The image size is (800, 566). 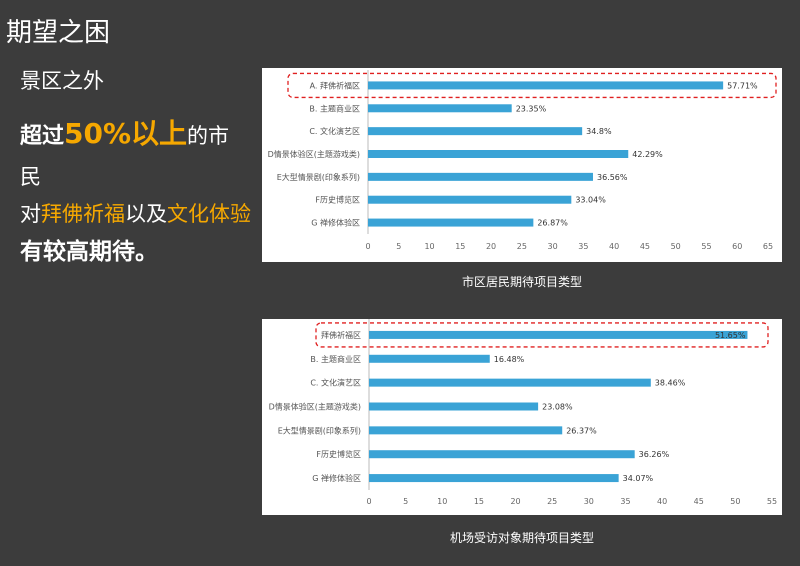 I want to click on value-label: 23.08%, so click(x=557, y=407).